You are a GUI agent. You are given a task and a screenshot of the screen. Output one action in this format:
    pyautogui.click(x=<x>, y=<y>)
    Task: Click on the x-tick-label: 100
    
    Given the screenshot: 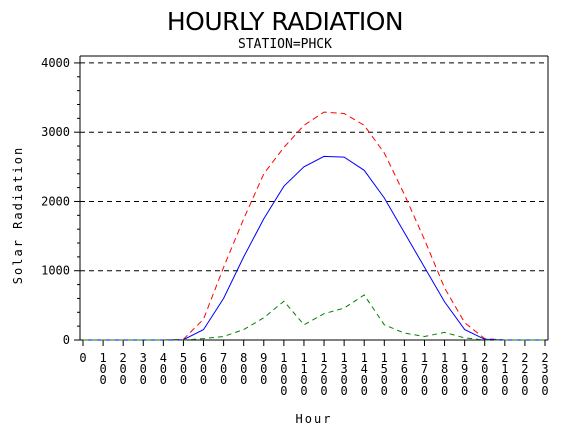 What is the action you would take?
    pyautogui.click(x=102, y=369)
    